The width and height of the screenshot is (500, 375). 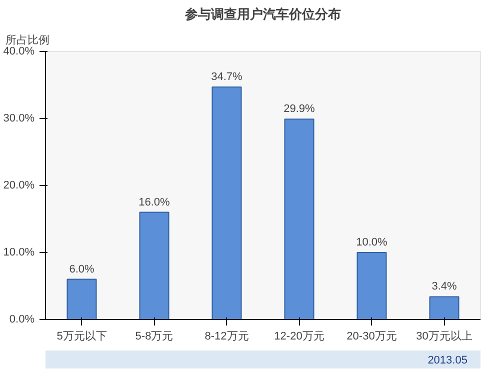 I want to click on chart-title: 参与调查用户汽车价位分布, so click(x=262, y=14).